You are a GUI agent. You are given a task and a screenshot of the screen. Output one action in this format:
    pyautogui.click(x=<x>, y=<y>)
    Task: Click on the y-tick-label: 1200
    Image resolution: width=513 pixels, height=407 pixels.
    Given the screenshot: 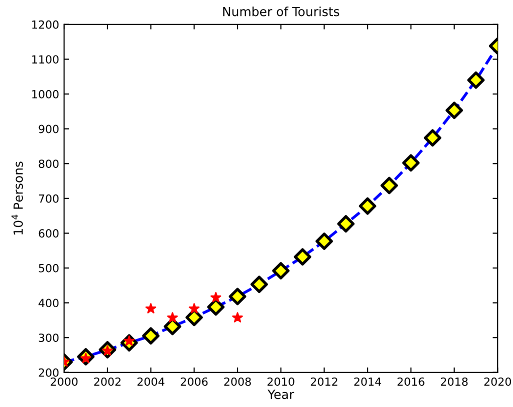 What is the action you would take?
    pyautogui.click(x=45, y=24)
    